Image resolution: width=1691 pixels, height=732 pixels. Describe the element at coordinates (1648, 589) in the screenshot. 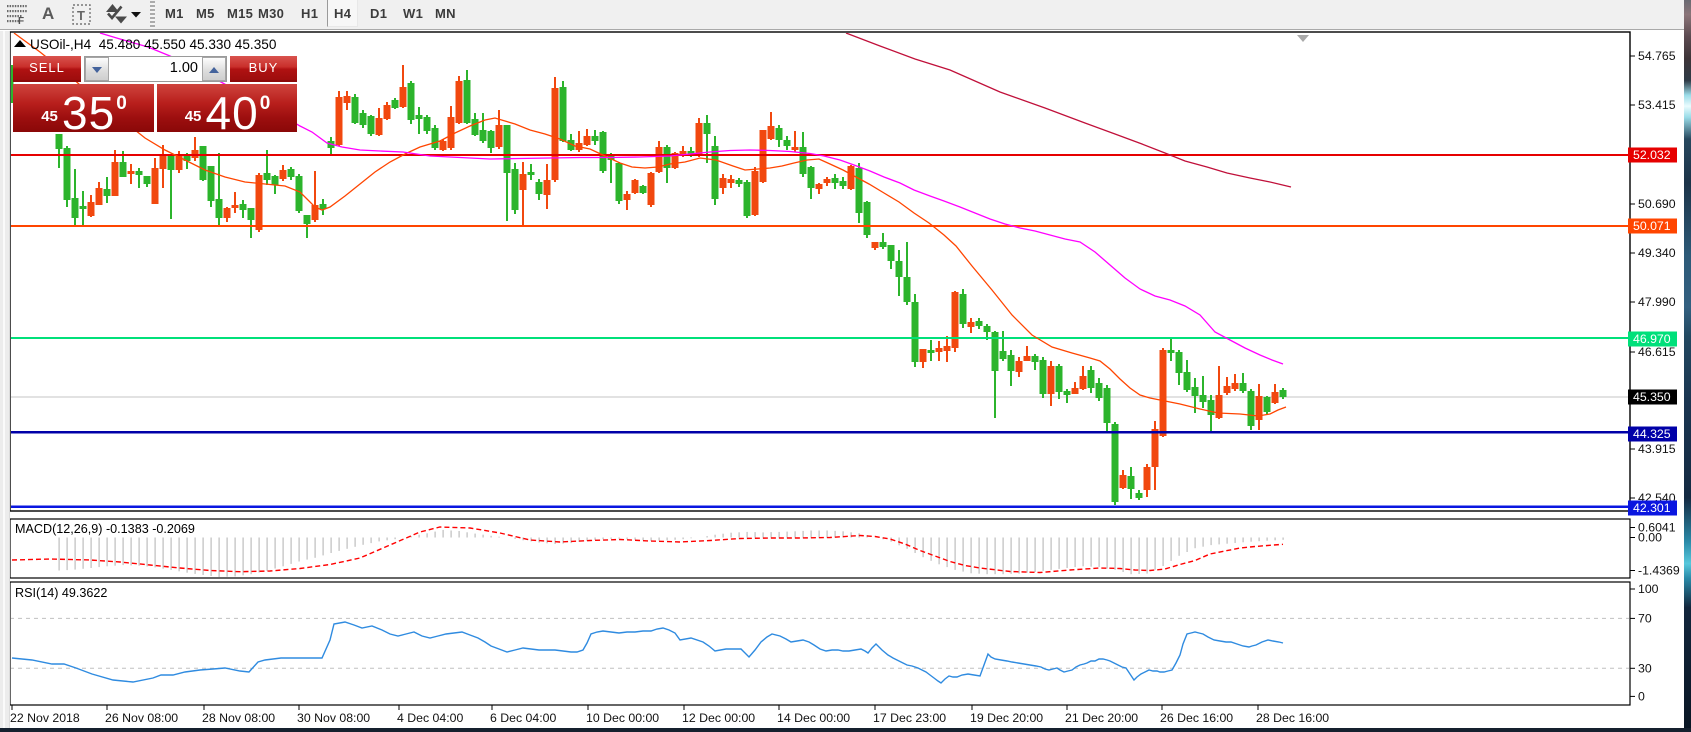

I see `svg-text: 100` at that location.